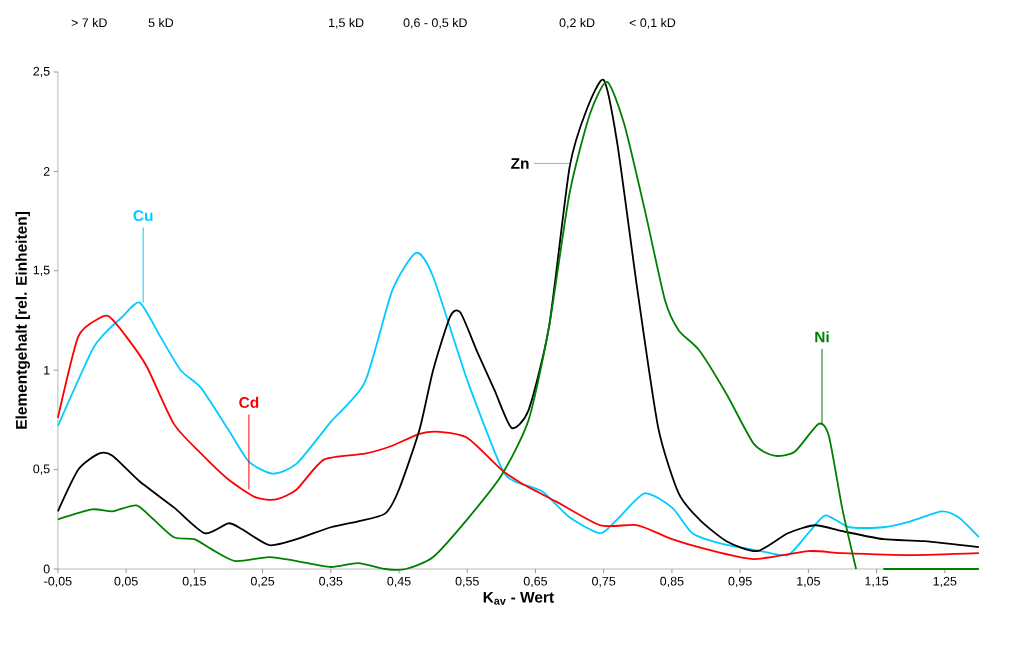 The width and height of the screenshot is (1013, 653). I want to click on x-tick-label: 1,05, so click(808, 582).